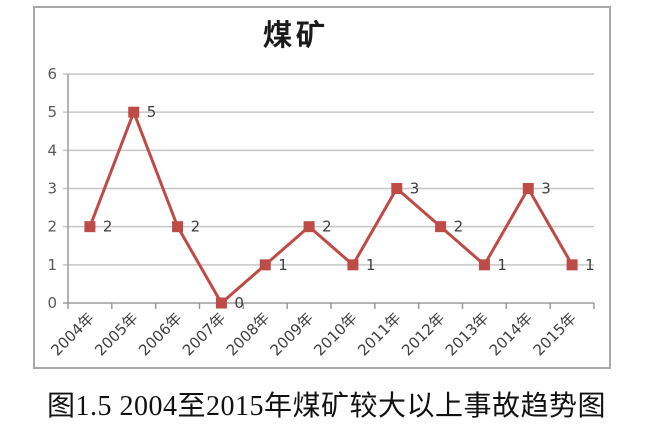 This screenshot has width=653, height=435. I want to click on x-axis-tick-label: 2011年, so click(379, 334).